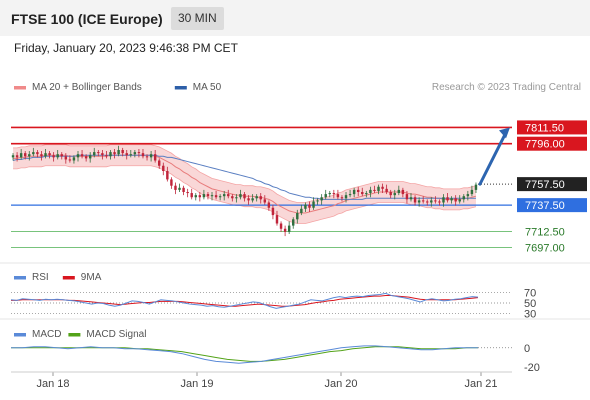 Image resolution: width=590 pixels, height=400 pixels. I want to click on interval-button: 30 MIN, so click(197, 18).